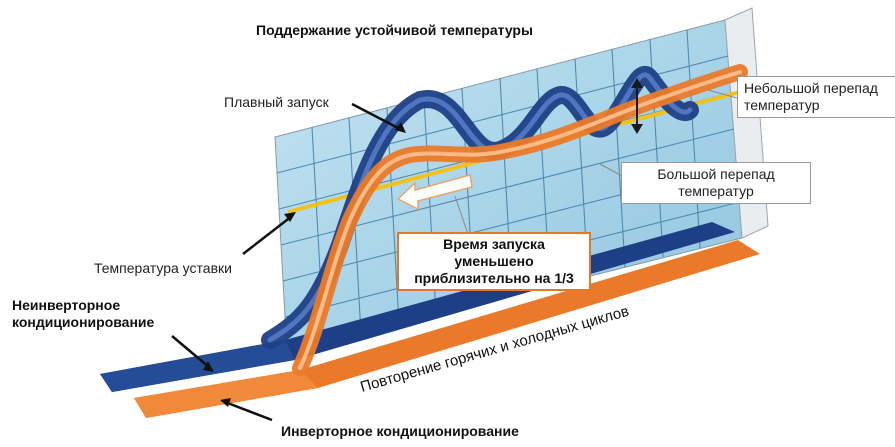  What do you see at coordinates (637, 106) in the screenshot?
I see `small-difference-arrow` at bounding box center [637, 106].